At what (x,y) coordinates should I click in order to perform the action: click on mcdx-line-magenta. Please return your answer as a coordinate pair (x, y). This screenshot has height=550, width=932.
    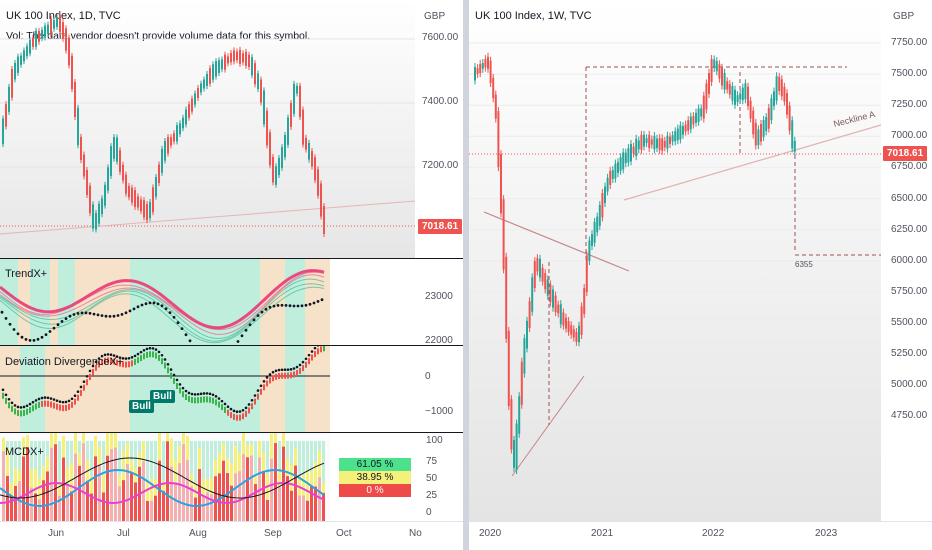
    Looking at the image, I should click on (162, 493).